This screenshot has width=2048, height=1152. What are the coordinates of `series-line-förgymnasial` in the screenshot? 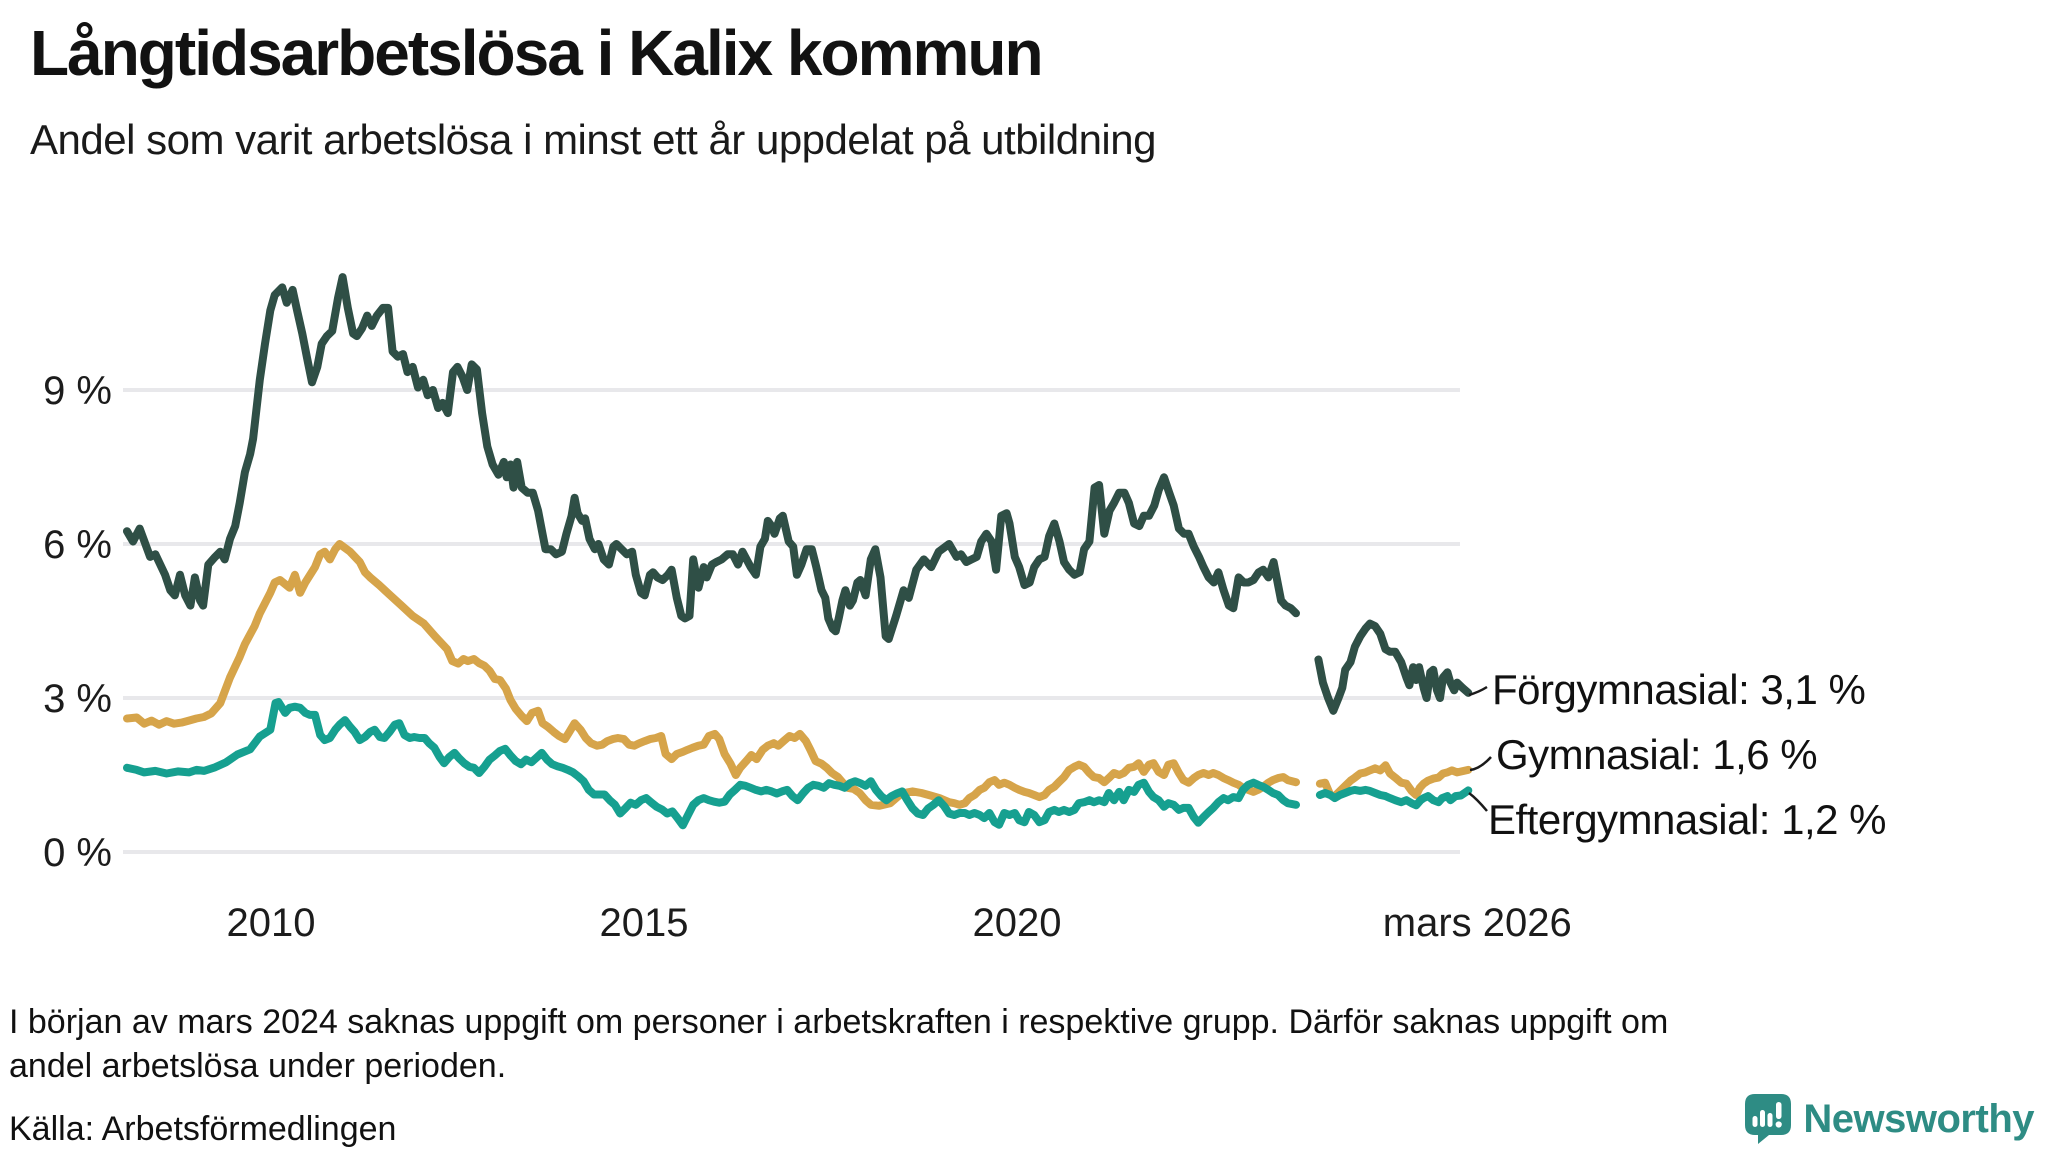 It's located at (1393, 667).